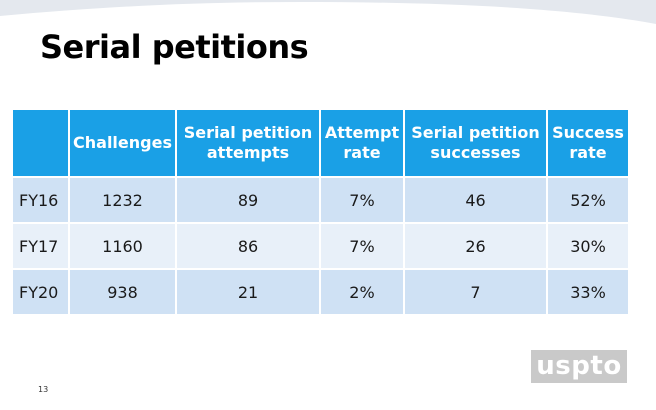 Image resolution: width=656 pixels, height=410 pixels. What do you see at coordinates (122, 200) in the screenshot?
I see `table-cell-challenges: 1232` at bounding box center [122, 200].